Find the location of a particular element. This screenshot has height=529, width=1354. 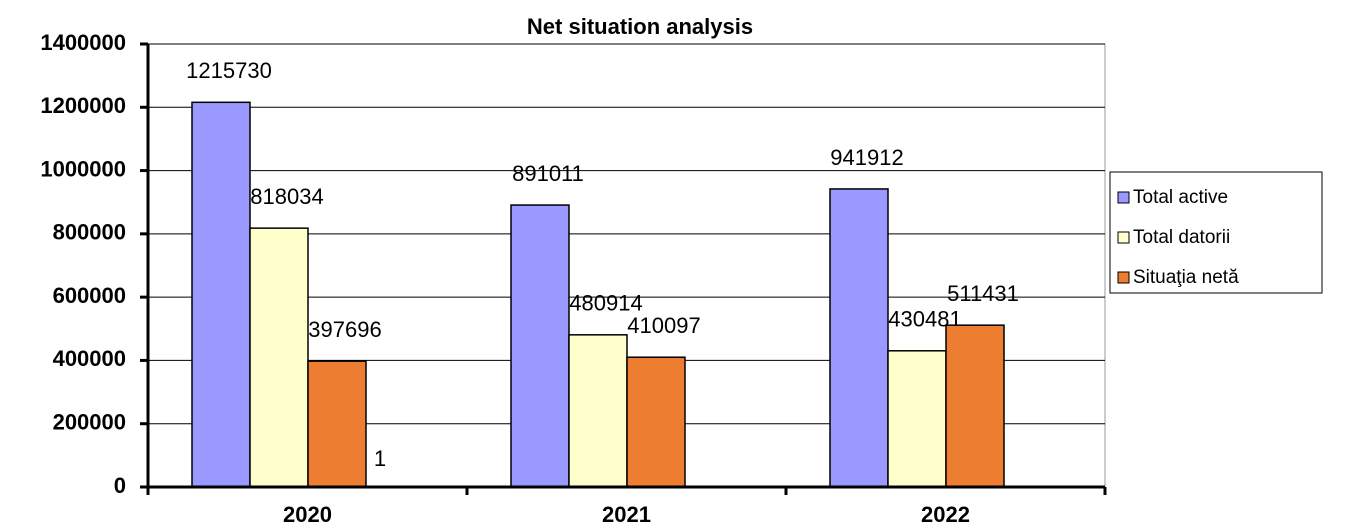

data-label: 511431 is located at coordinates (983, 293).